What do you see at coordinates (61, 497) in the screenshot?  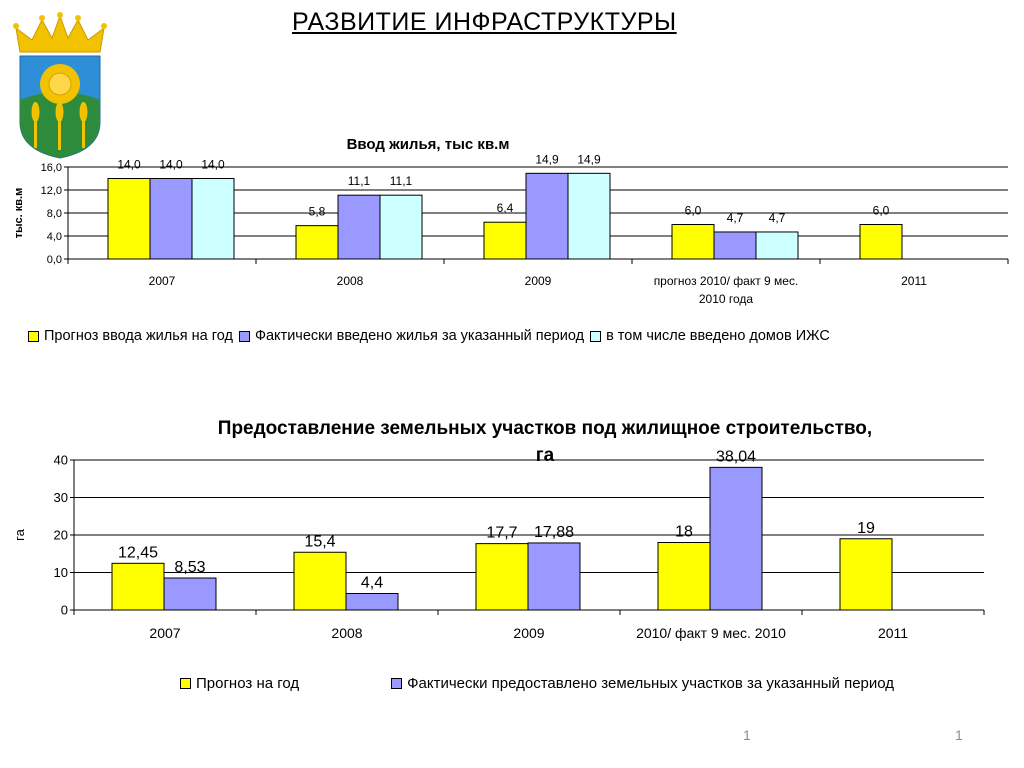 I see `y-tick-label: 30` at bounding box center [61, 497].